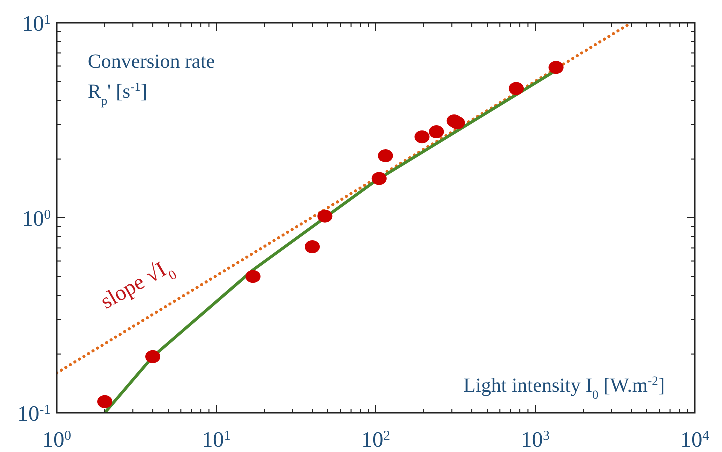 Image resolution: width=722 pixels, height=452 pixels. What do you see at coordinates (376, 439) in the screenshot?
I see `x-tick-label: 10$^{2}$` at bounding box center [376, 439].